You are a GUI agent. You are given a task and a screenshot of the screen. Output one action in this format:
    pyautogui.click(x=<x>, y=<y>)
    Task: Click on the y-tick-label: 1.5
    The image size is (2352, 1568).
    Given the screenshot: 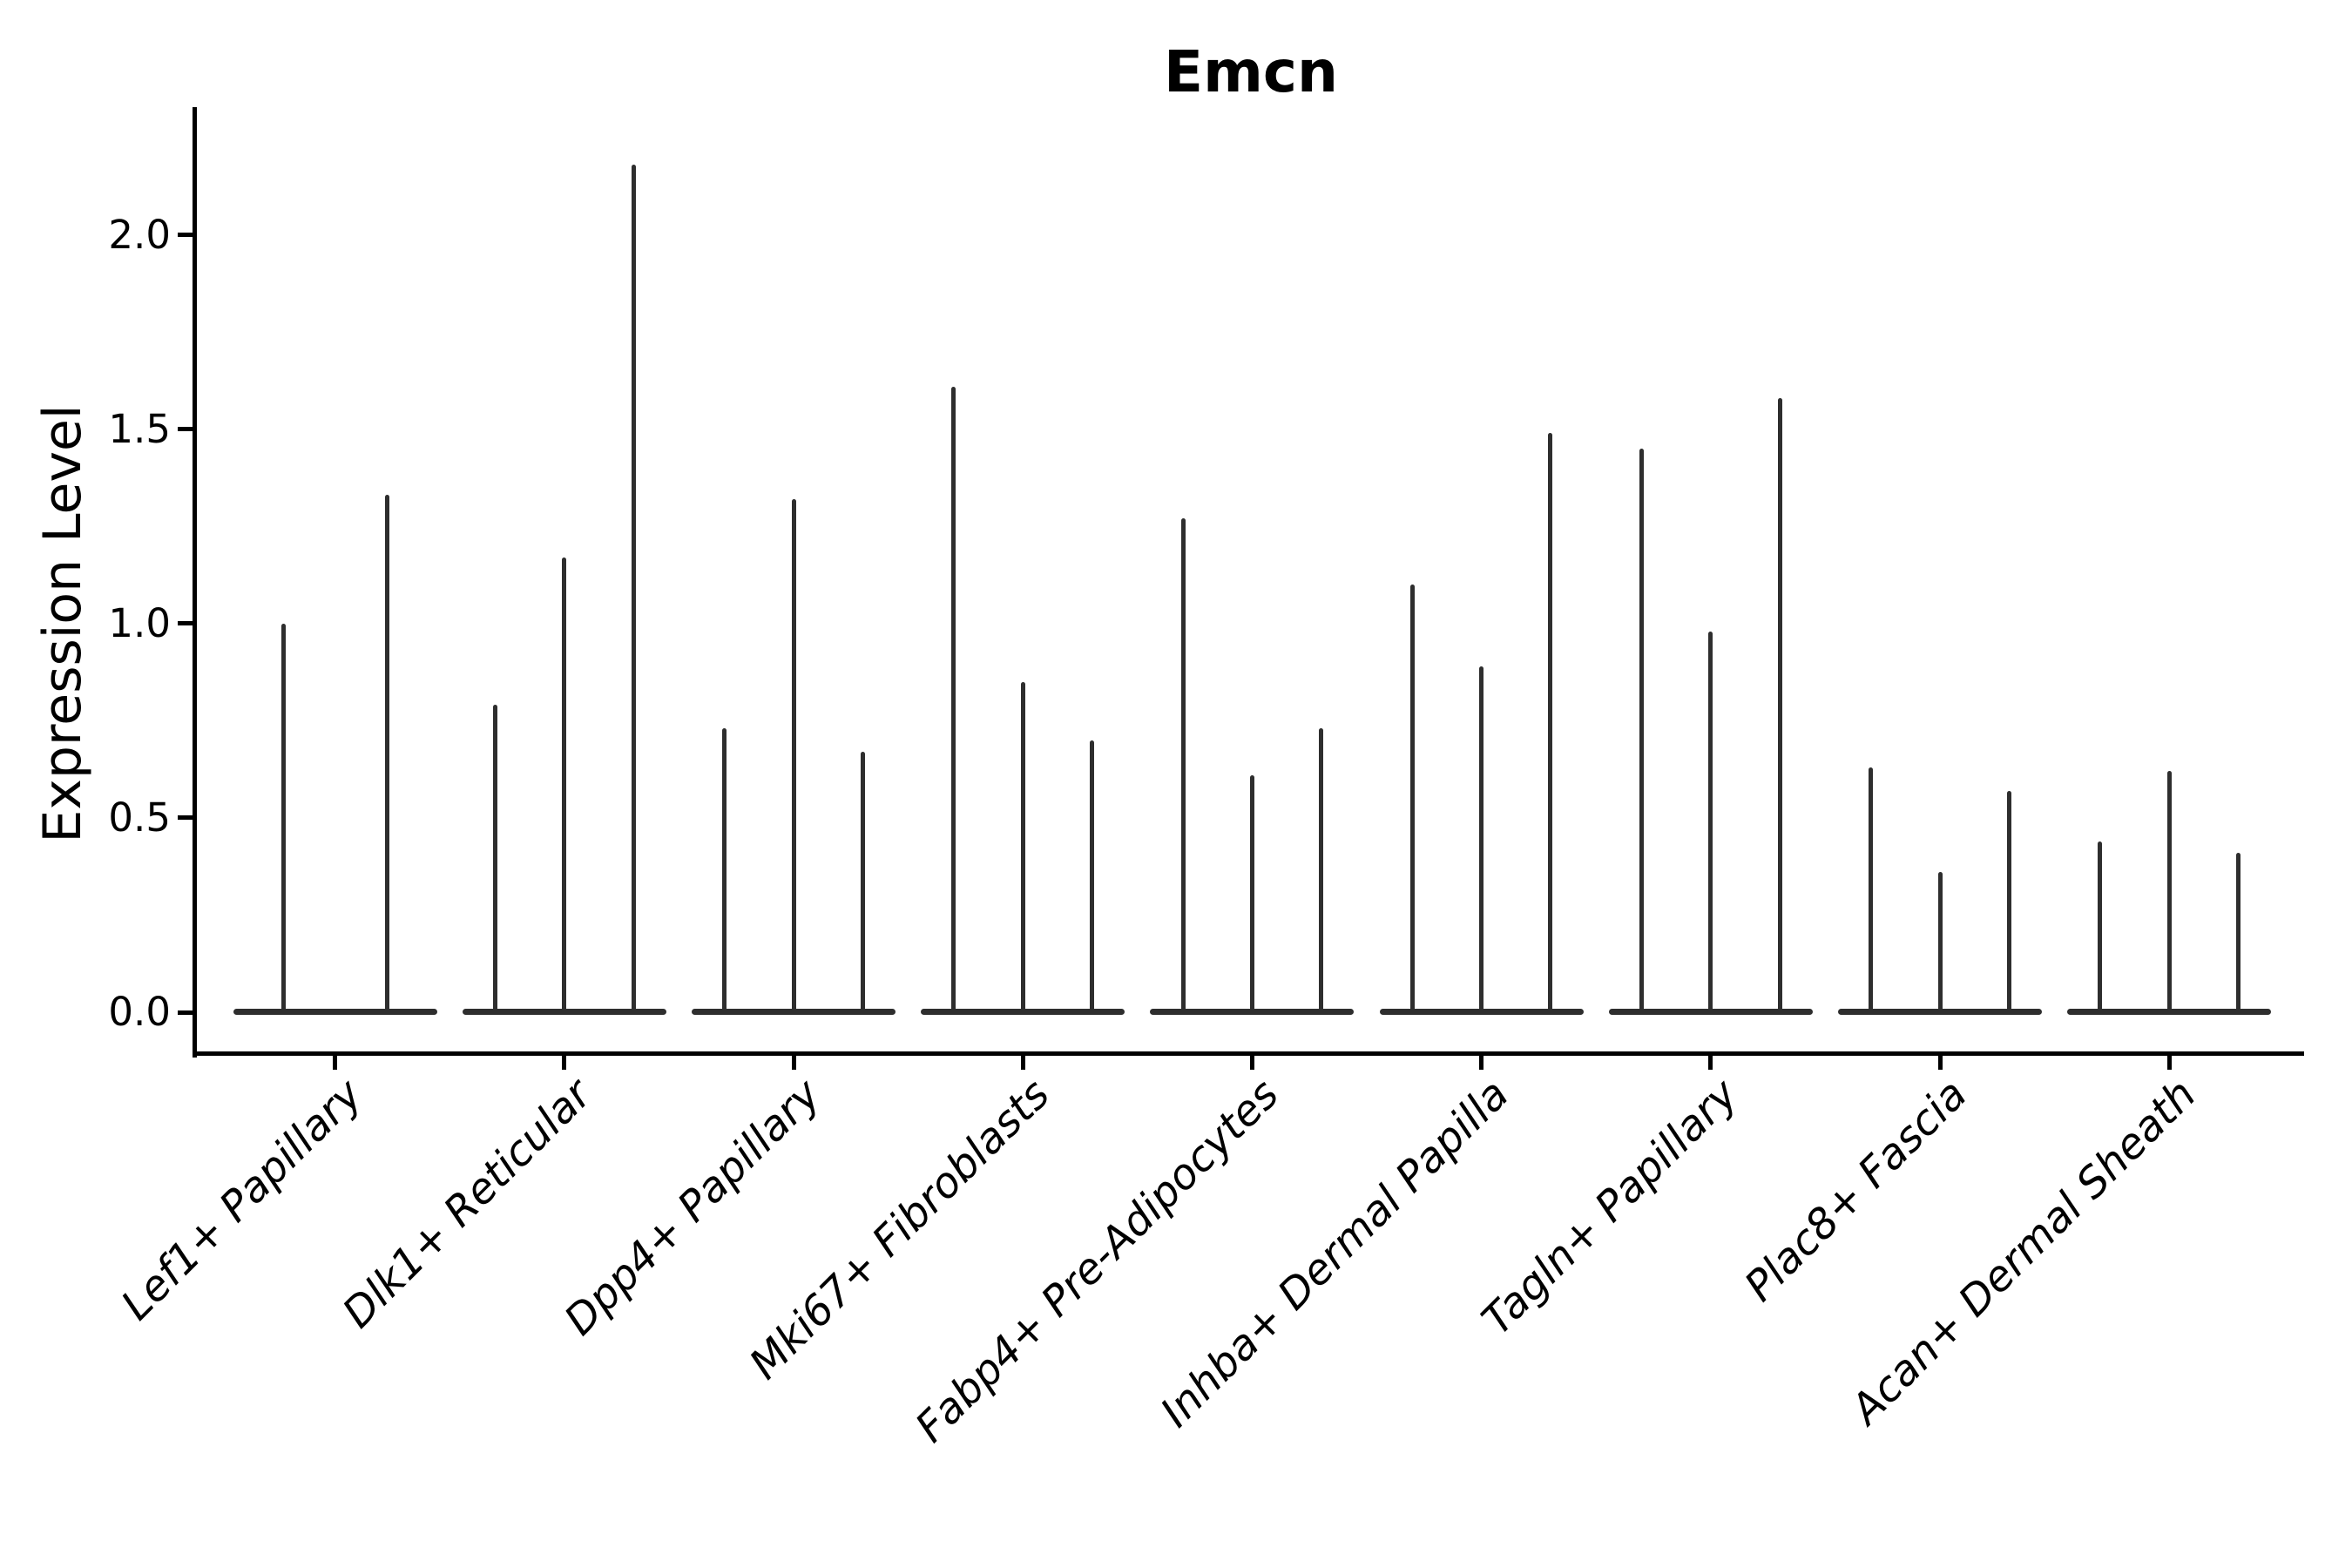 What is the action you would take?
    pyautogui.click(x=139, y=428)
    